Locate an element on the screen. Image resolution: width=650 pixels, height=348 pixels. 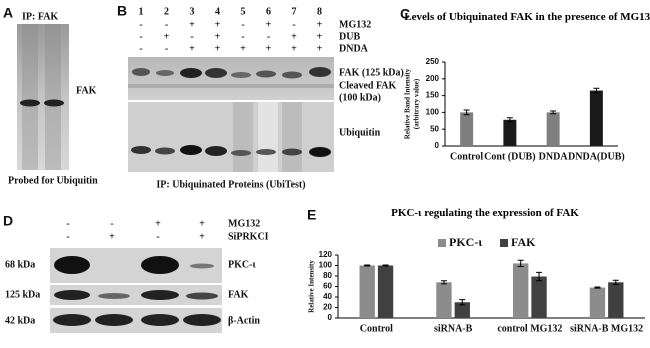
y-tick-label: 250 is located at coordinates (433, 61).